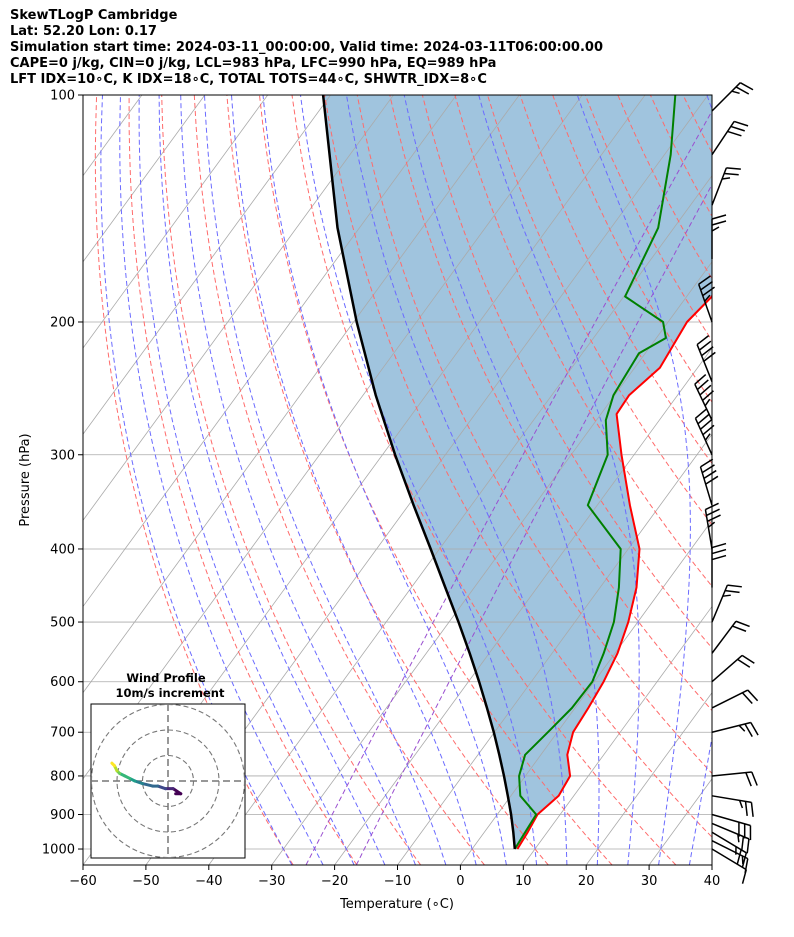 The width and height of the screenshot is (794, 937). I want to click on hodograph-title: Wind Profile, so click(166, 678).